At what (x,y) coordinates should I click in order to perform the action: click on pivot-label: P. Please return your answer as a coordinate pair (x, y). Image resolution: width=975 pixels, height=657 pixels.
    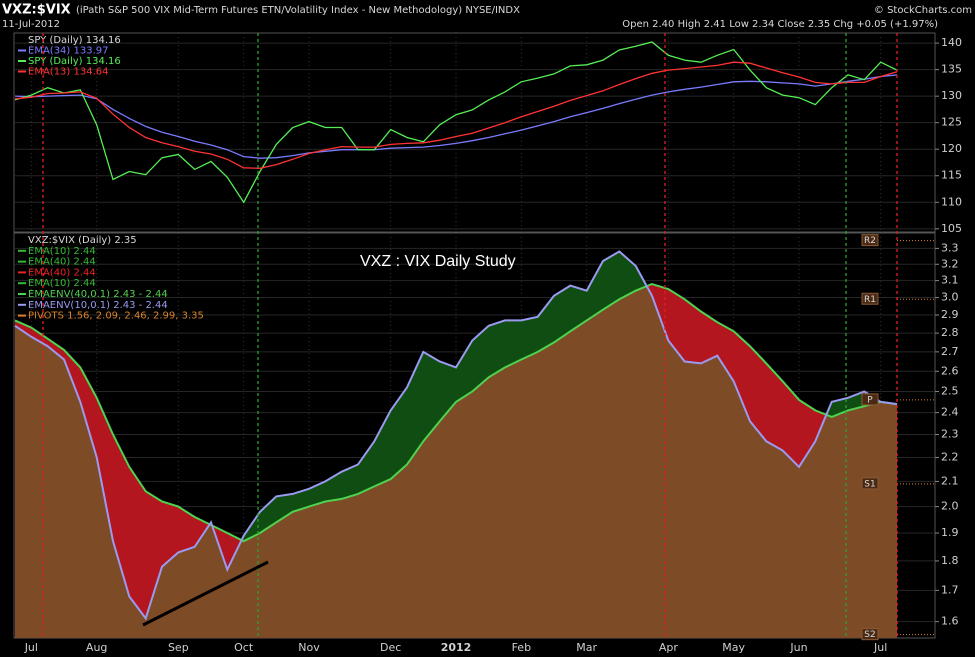
    Looking at the image, I should click on (870, 400).